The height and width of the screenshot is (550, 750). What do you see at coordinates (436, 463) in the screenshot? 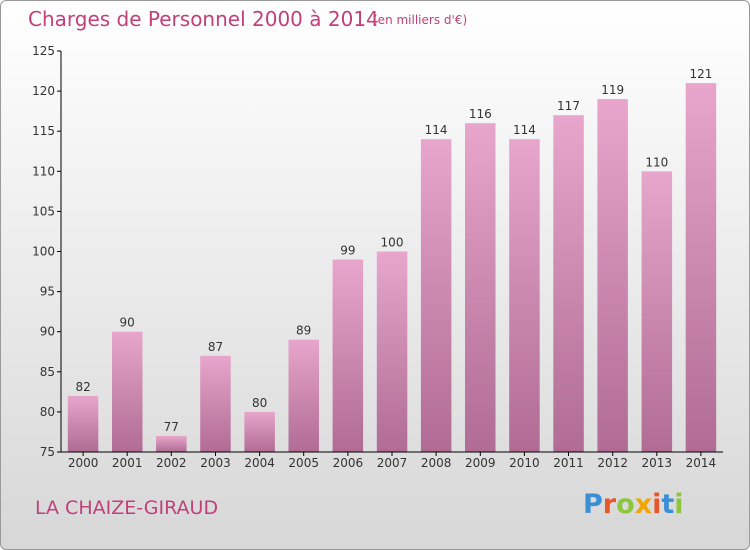
I see `x-tick-label: 2008` at bounding box center [436, 463].